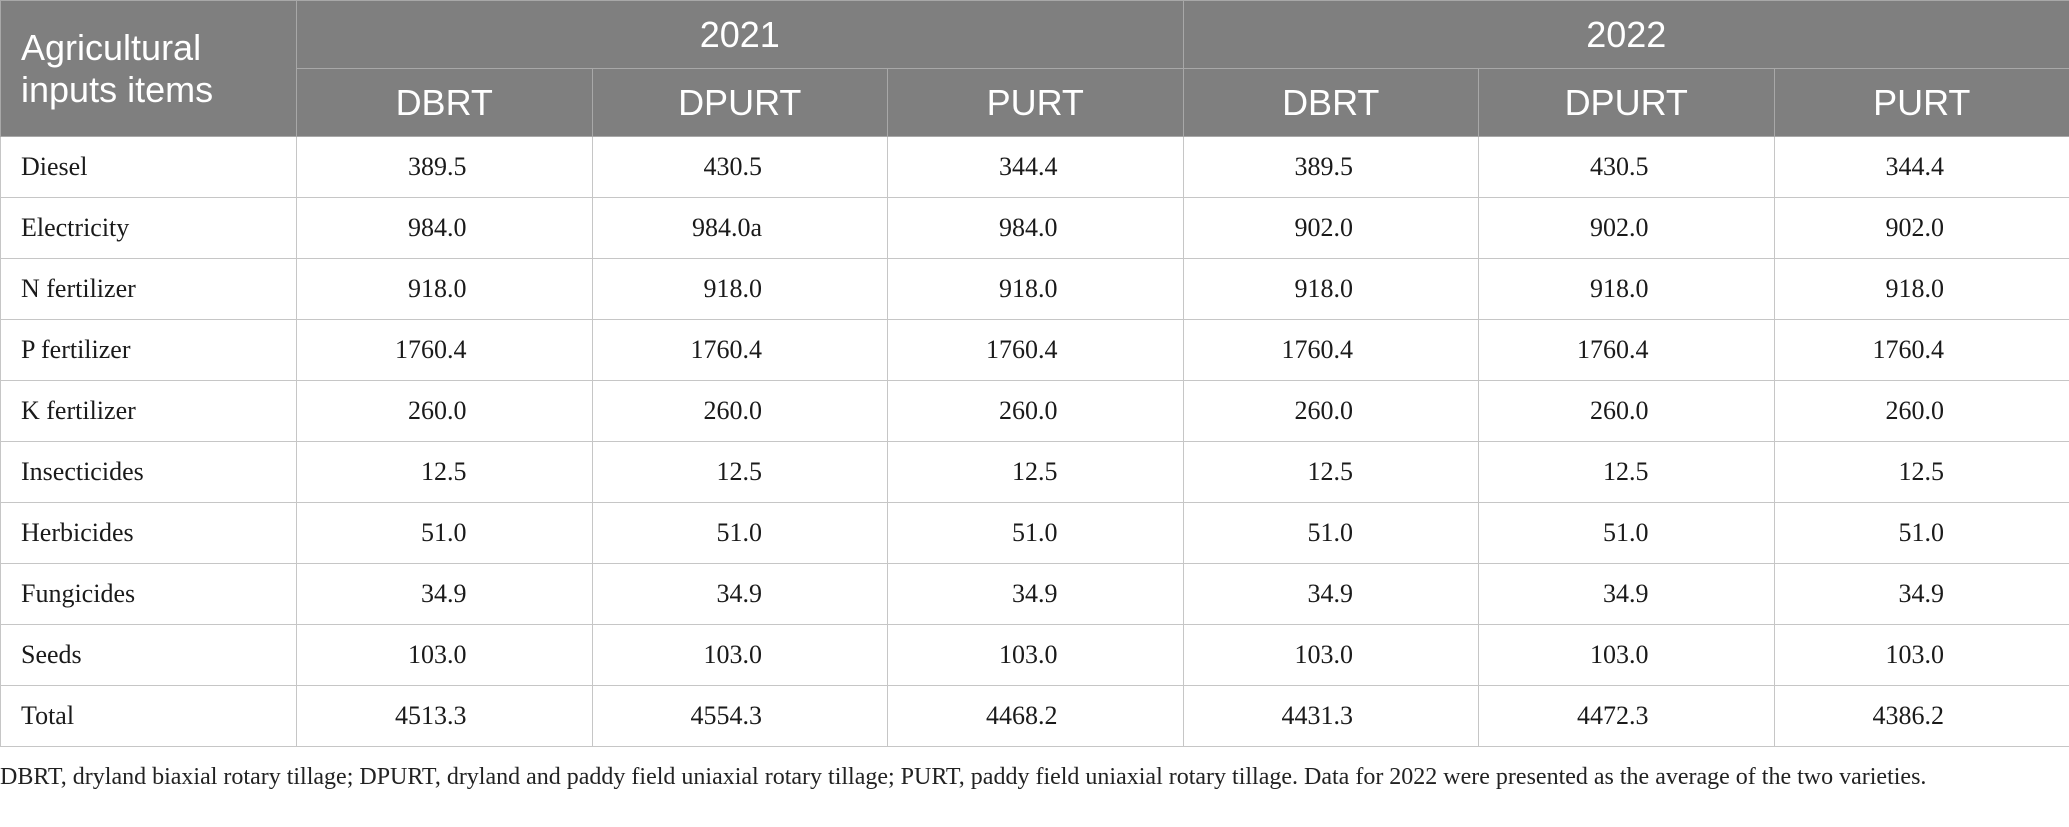 This screenshot has height=827, width=2069. I want to click on header-row-treatments: DBRT DPURT PURT DBRT DPURT PURT, so click(1035, 102).